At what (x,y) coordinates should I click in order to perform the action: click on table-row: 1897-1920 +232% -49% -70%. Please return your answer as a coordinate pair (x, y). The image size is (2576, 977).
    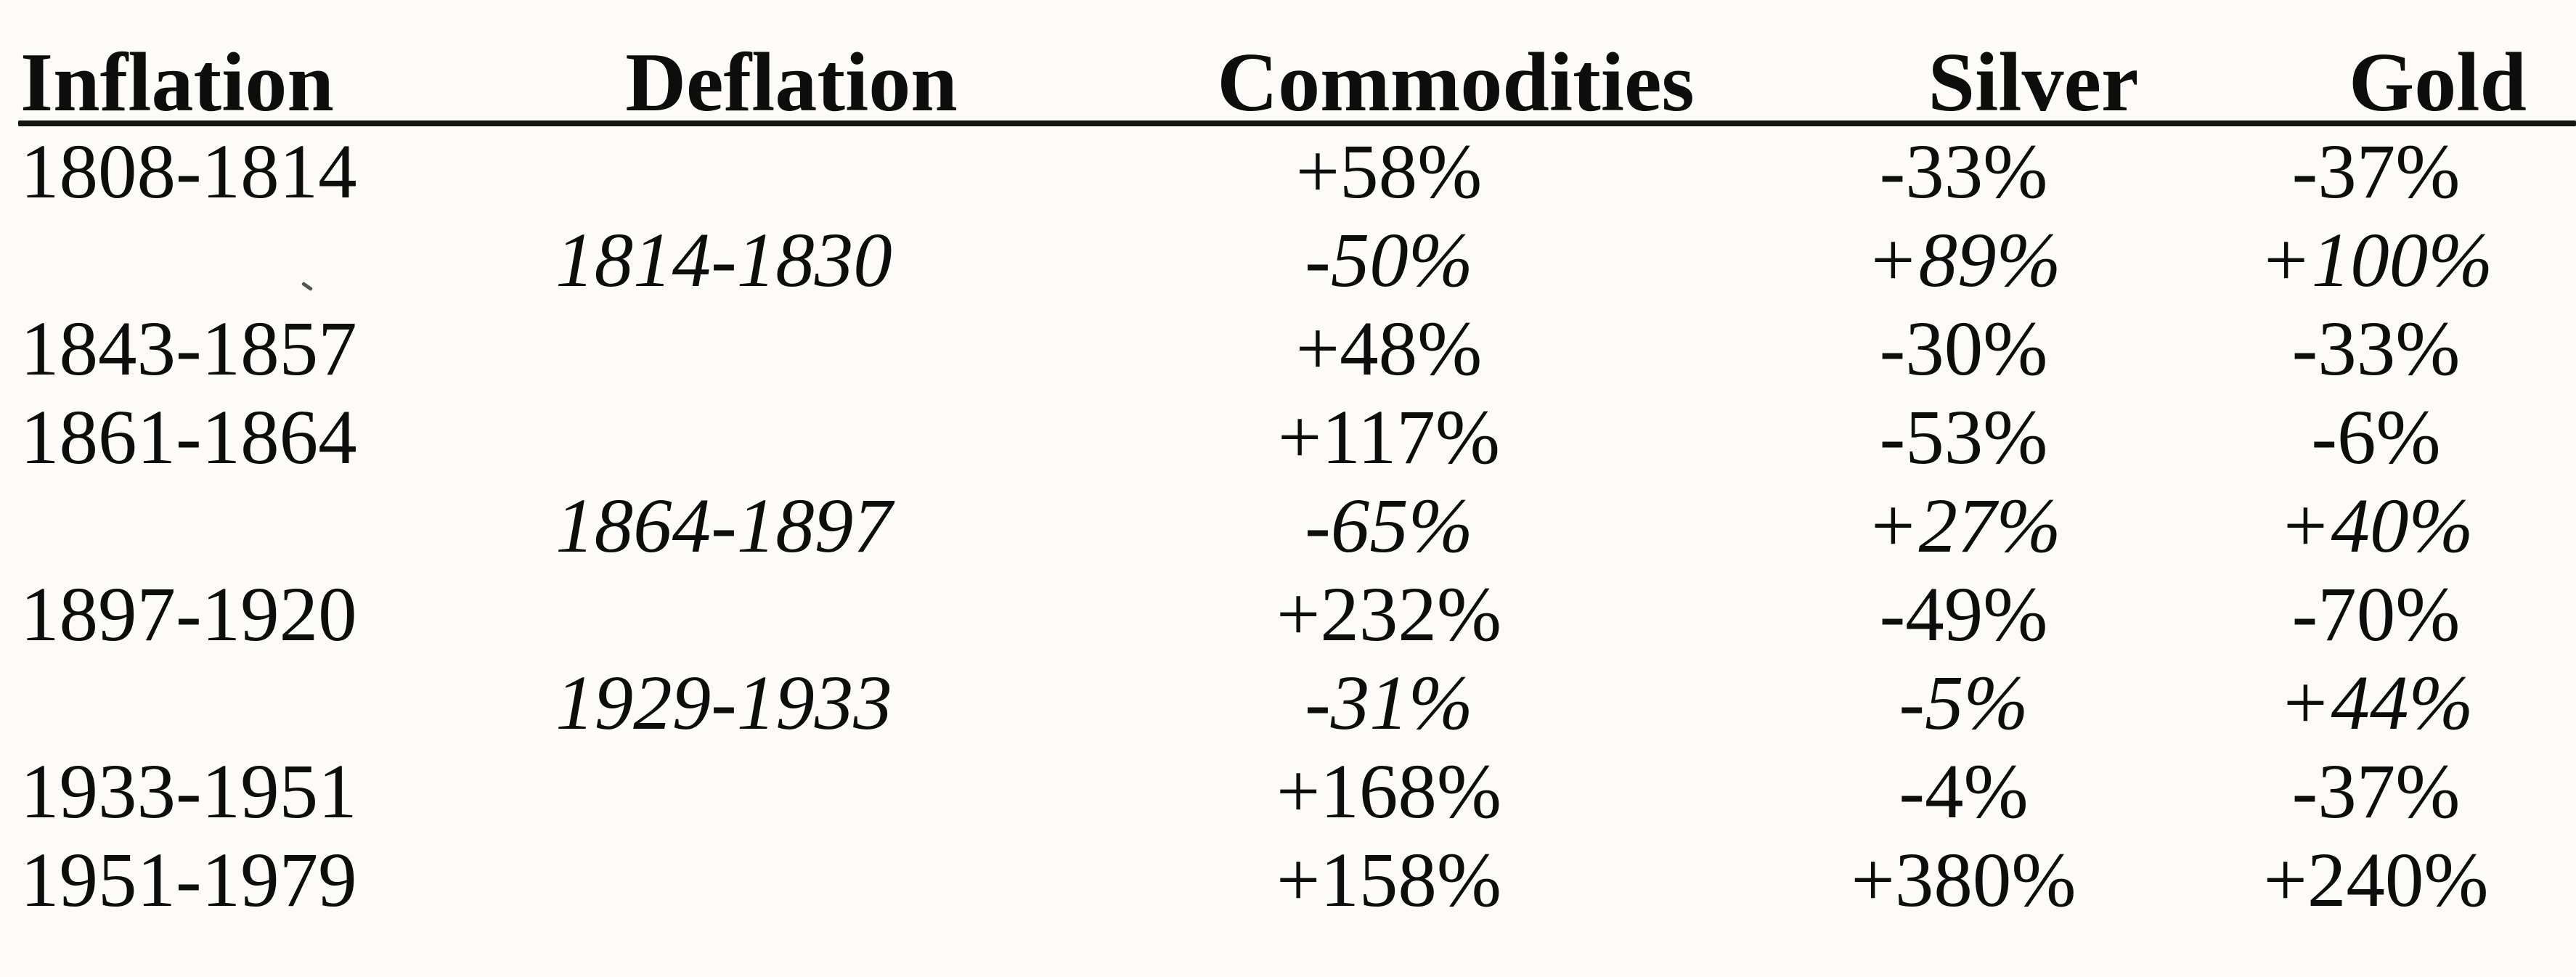
    Looking at the image, I should click on (1288, 615).